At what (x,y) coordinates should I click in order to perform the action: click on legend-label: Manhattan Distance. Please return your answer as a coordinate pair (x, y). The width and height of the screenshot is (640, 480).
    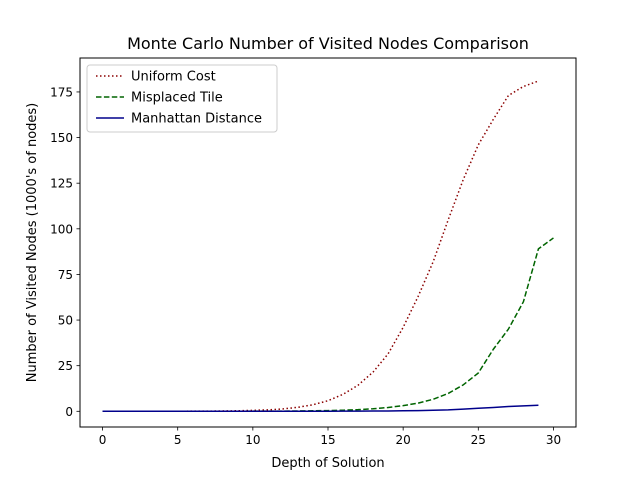
    Looking at the image, I should click on (196, 119).